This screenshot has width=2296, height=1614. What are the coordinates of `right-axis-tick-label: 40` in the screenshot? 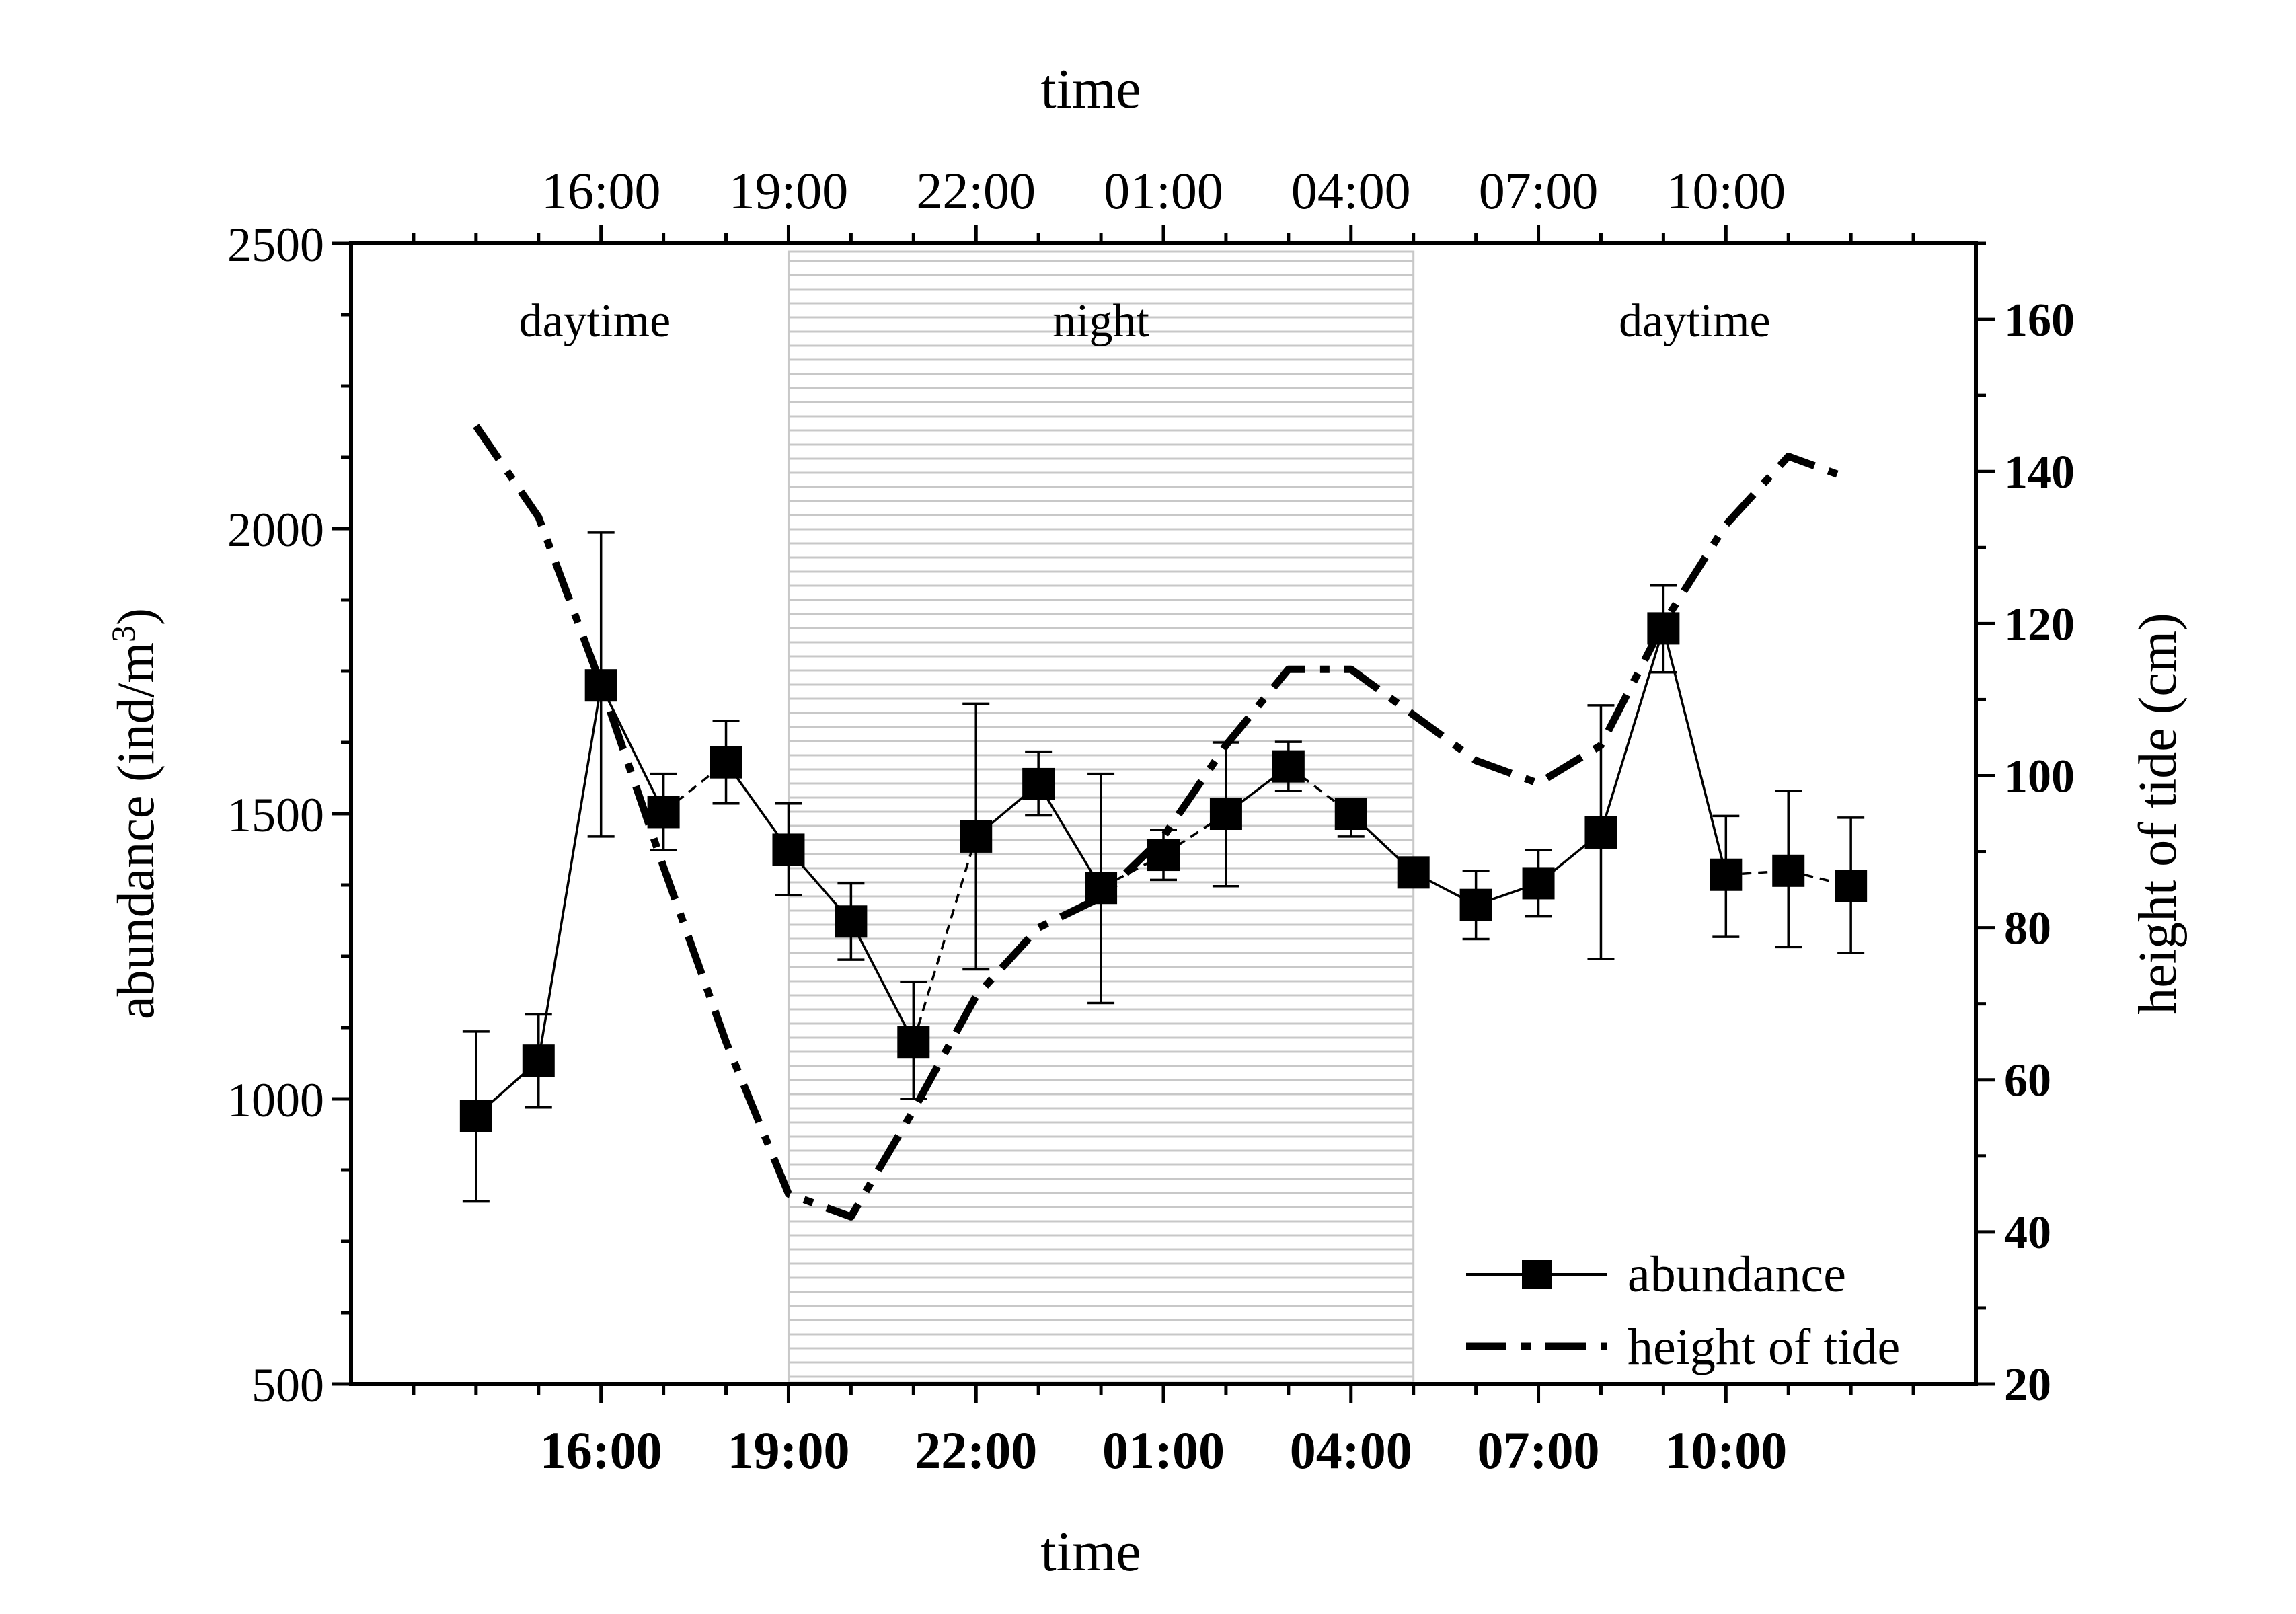 It's located at (2028, 1233).